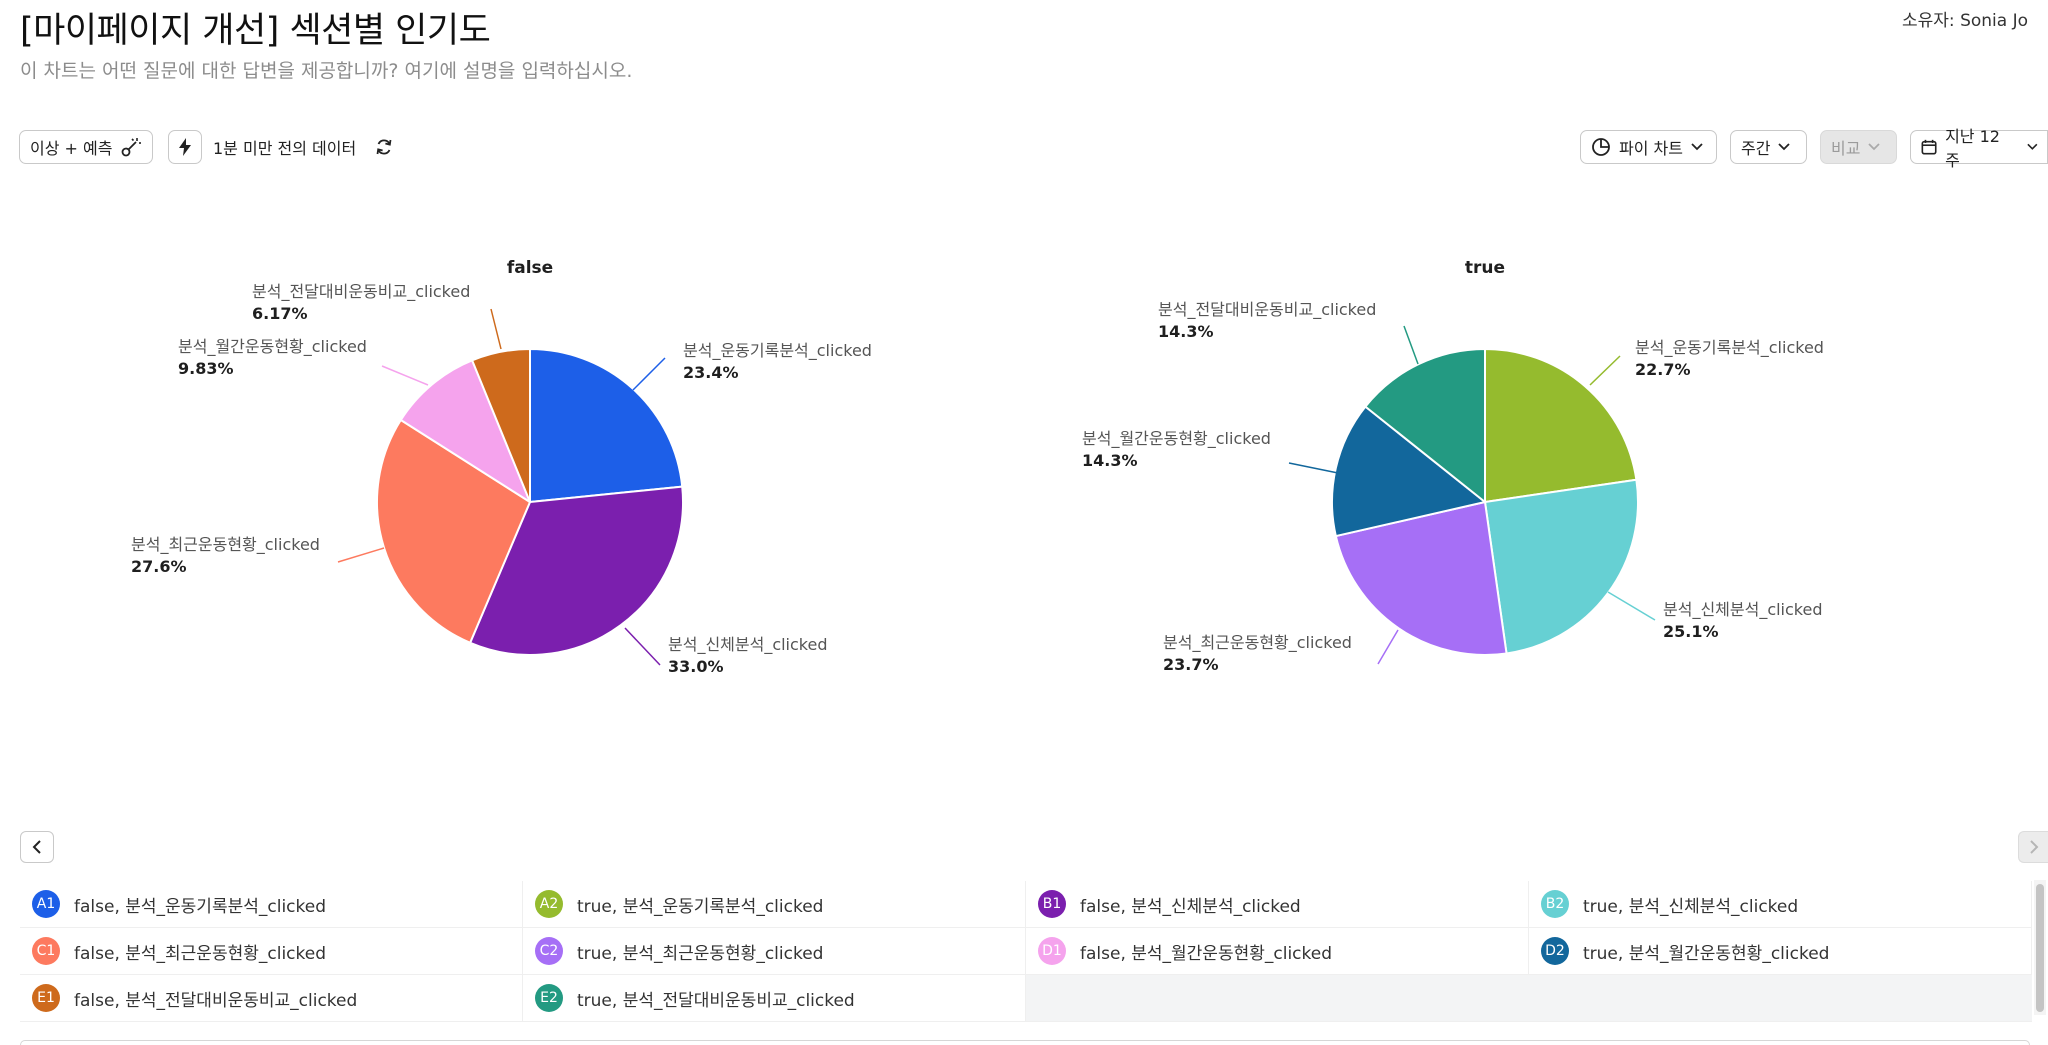  I want to click on legend-item: E1 false, 분석_전달대비운동비교_clicked, so click(271, 998).